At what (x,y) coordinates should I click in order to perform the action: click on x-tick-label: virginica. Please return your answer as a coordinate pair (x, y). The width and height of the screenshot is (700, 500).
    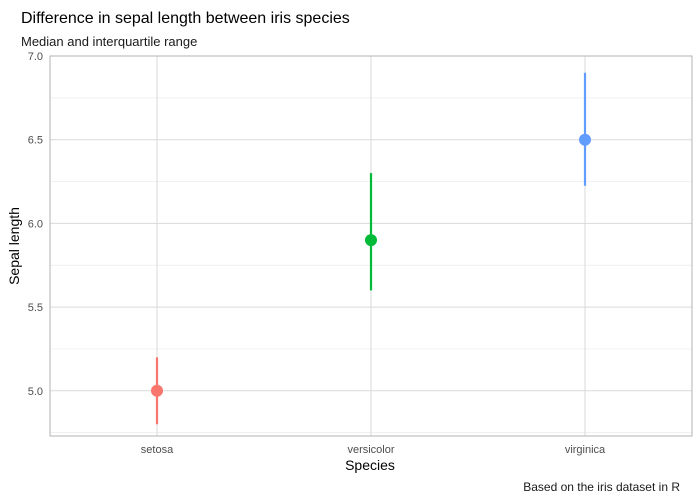
    Looking at the image, I should click on (585, 450).